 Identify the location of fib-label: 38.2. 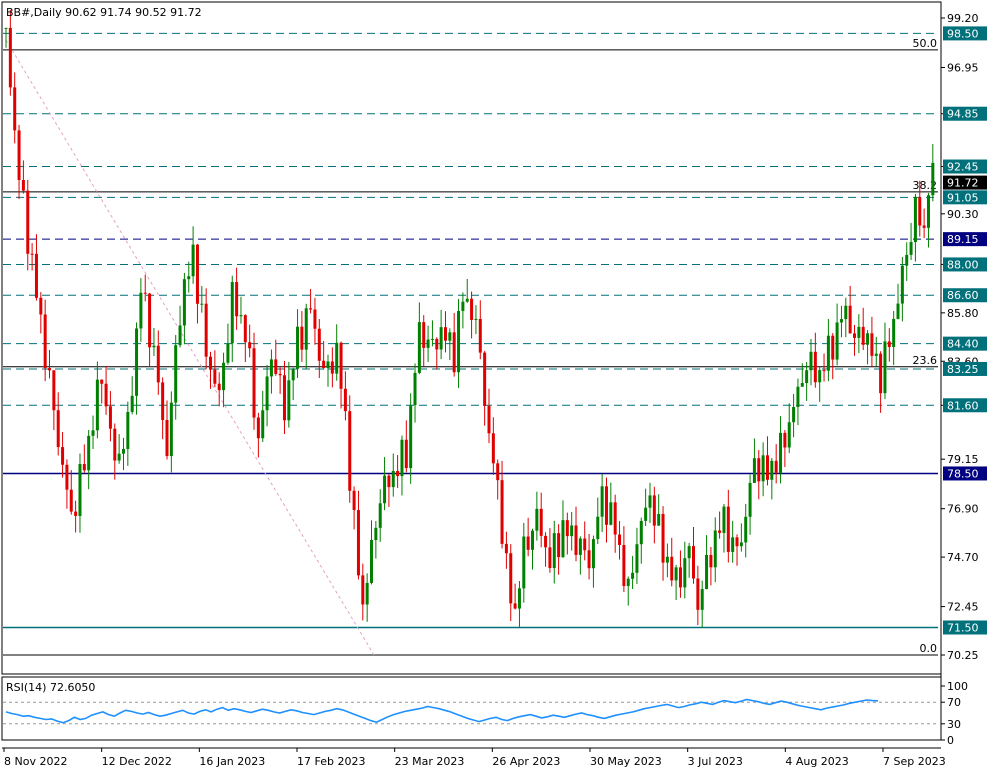
(925, 185).